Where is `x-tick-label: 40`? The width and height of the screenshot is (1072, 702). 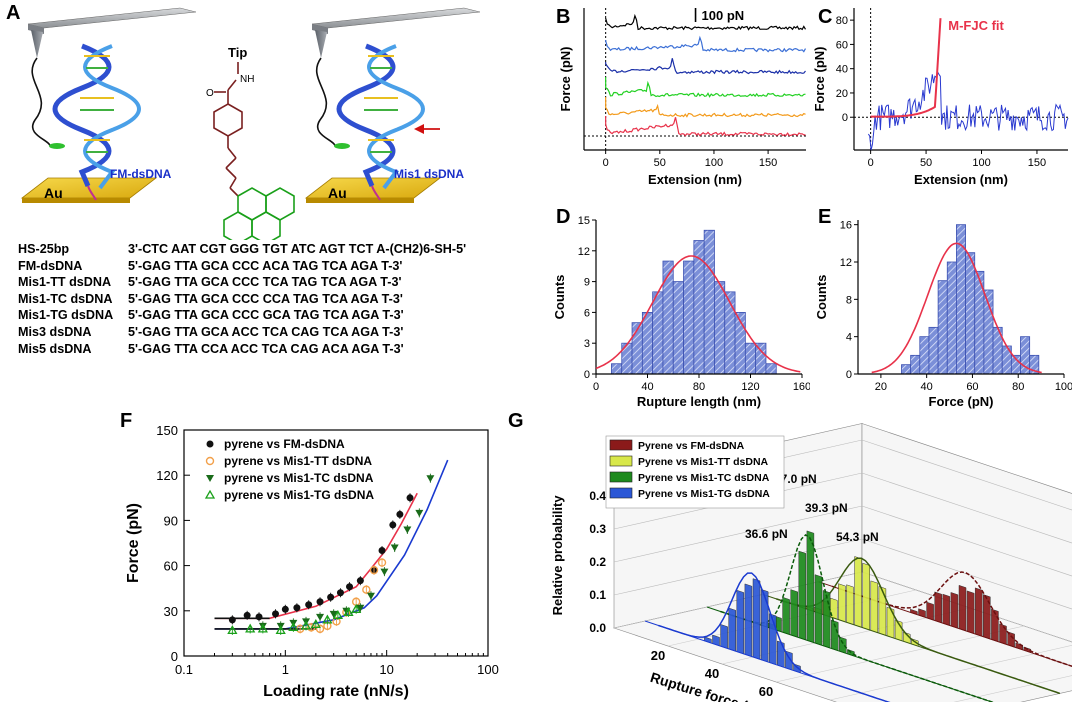 x-tick-label: 40 is located at coordinates (927, 387).